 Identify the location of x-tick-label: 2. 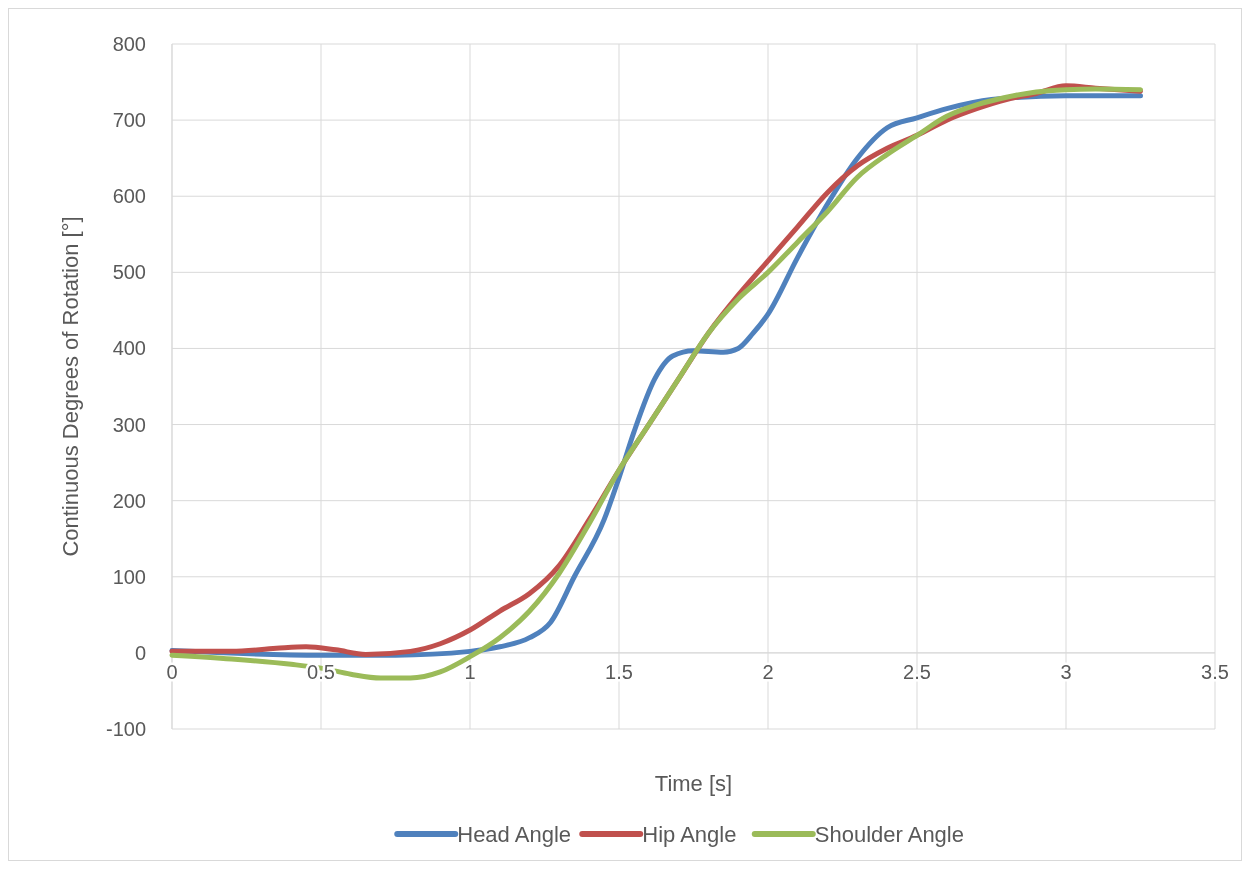
(768, 671).